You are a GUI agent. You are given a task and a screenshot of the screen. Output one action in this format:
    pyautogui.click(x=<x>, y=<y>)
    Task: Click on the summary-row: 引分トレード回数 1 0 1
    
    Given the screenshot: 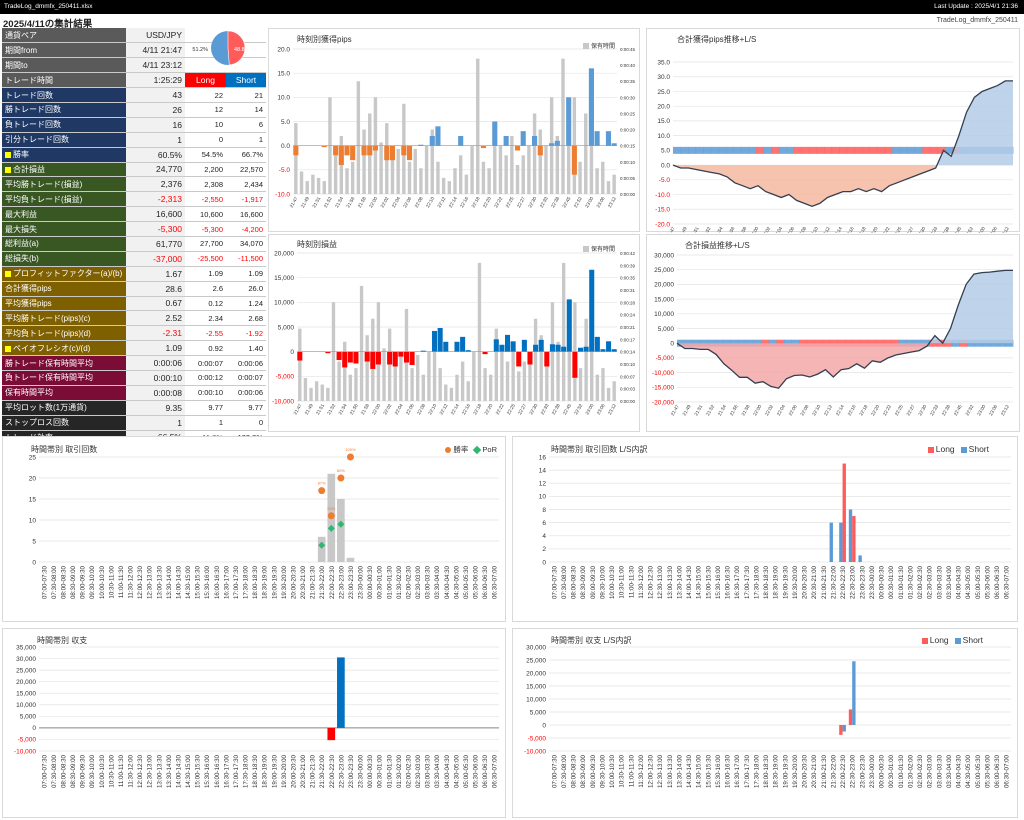 What is the action you would take?
    pyautogui.click(x=134, y=140)
    